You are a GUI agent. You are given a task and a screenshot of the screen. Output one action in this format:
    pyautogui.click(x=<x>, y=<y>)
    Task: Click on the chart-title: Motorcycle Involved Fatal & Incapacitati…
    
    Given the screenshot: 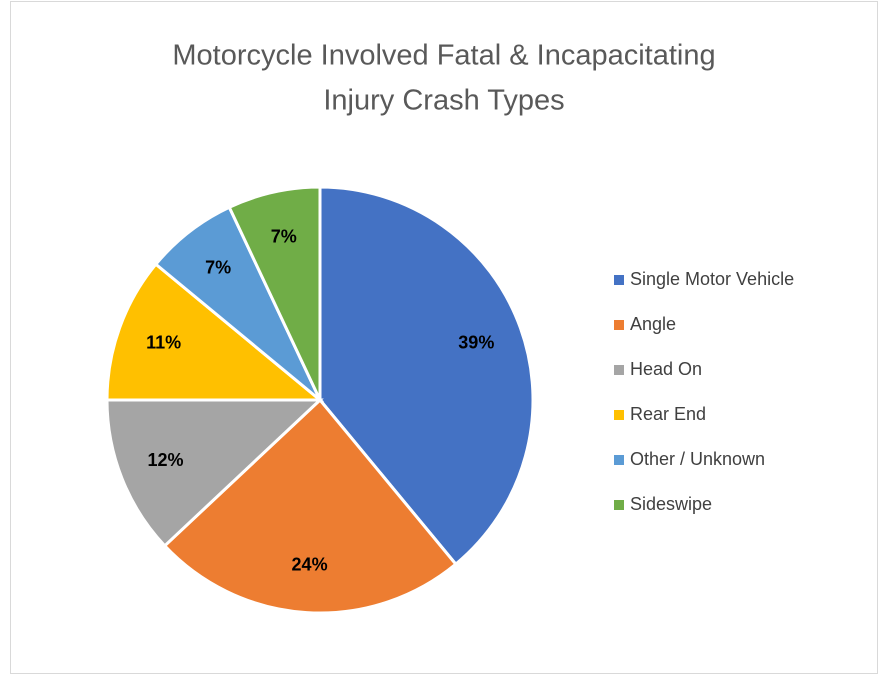 What is the action you would take?
    pyautogui.click(x=443, y=56)
    